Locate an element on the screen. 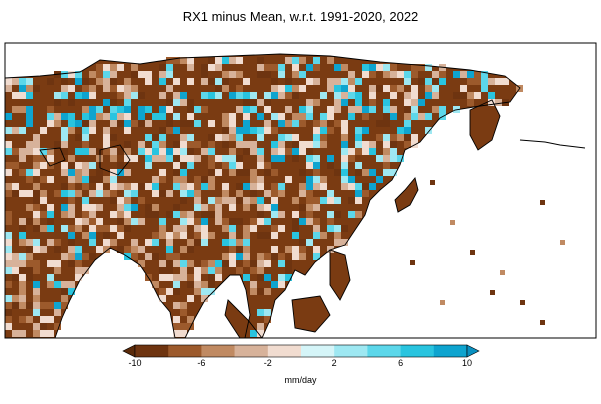 The image size is (601, 404). colorbar-segment is located at coordinates (318, 351).